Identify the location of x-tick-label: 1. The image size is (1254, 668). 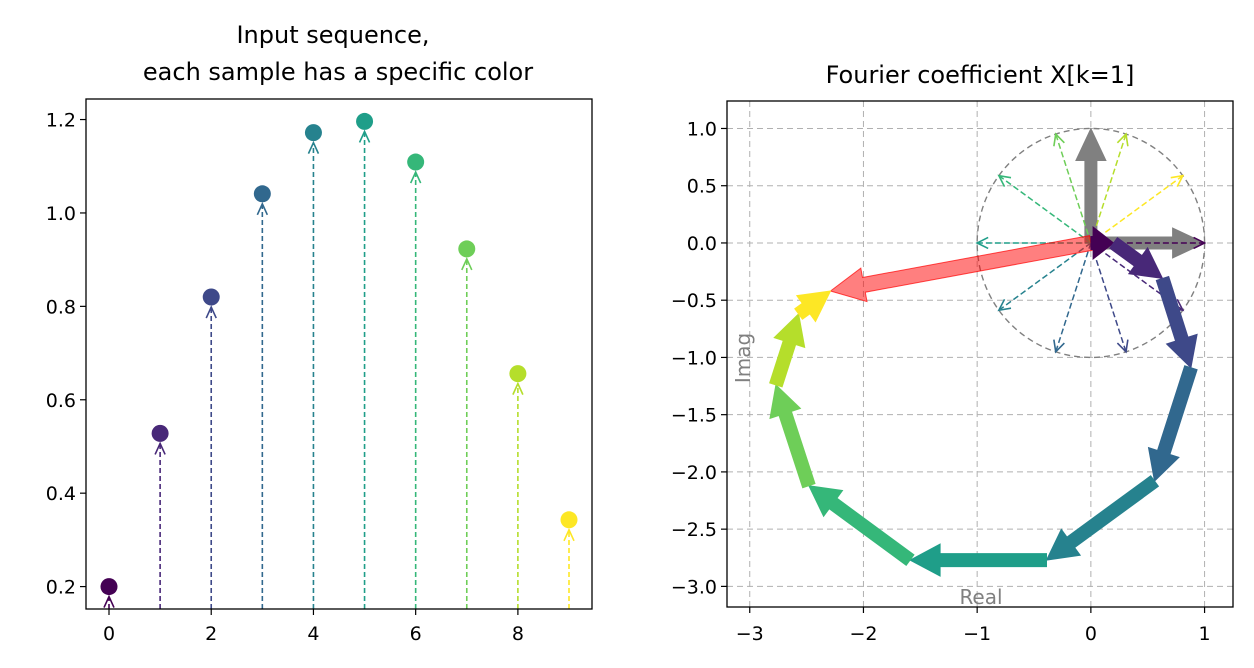
(1205, 634).